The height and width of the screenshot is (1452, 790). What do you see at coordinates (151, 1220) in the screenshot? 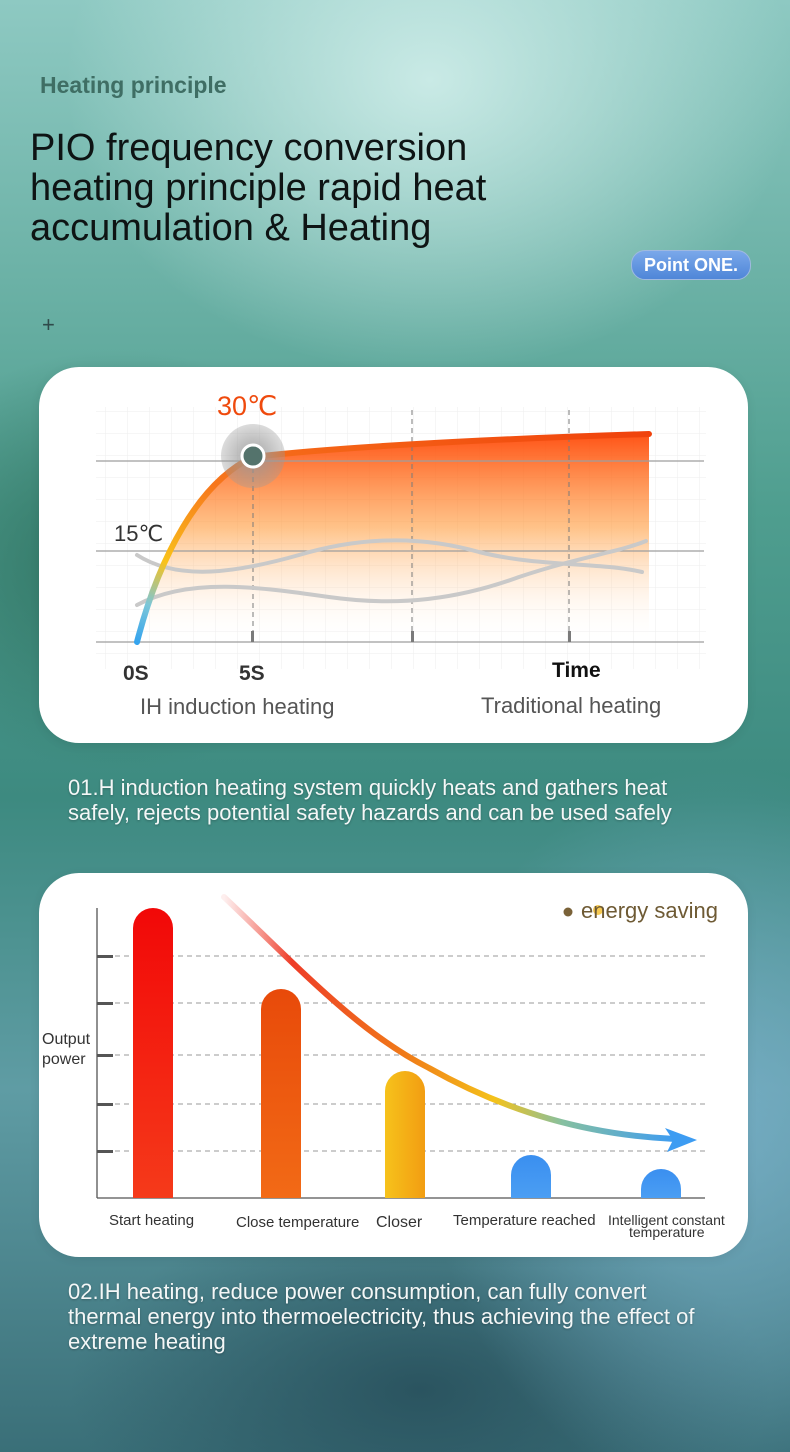
I see `category-start-heating: Start heating` at bounding box center [151, 1220].